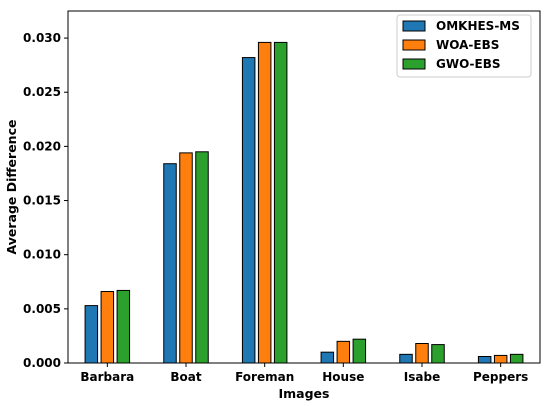 This screenshot has height=406, width=550. What do you see at coordinates (42, 309) in the screenshot?
I see `y-tick-label: 0.005` at bounding box center [42, 309].